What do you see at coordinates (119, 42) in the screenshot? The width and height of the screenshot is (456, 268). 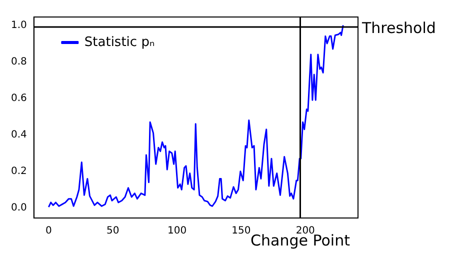 I see `legend-label: Statistic pₙ` at bounding box center [119, 42].